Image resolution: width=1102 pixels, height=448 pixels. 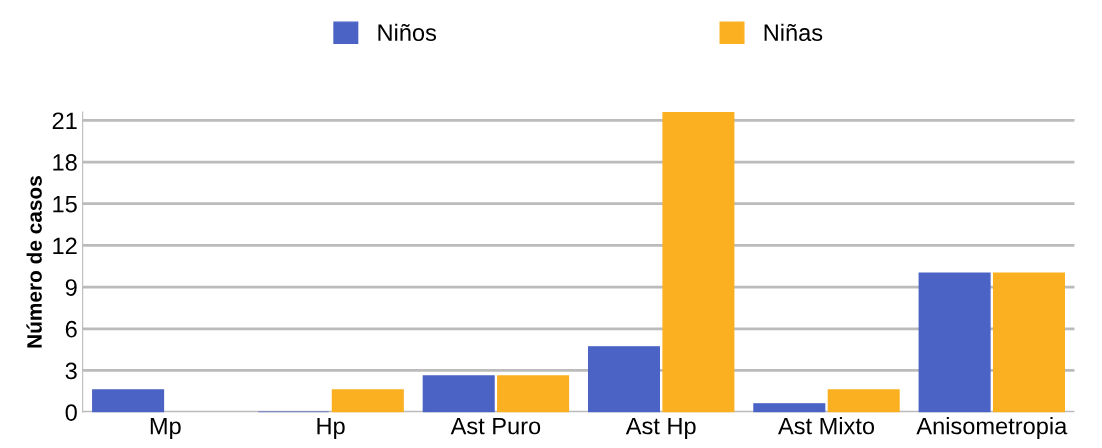 I want to click on y-tick-label: 18, so click(x=65, y=162).